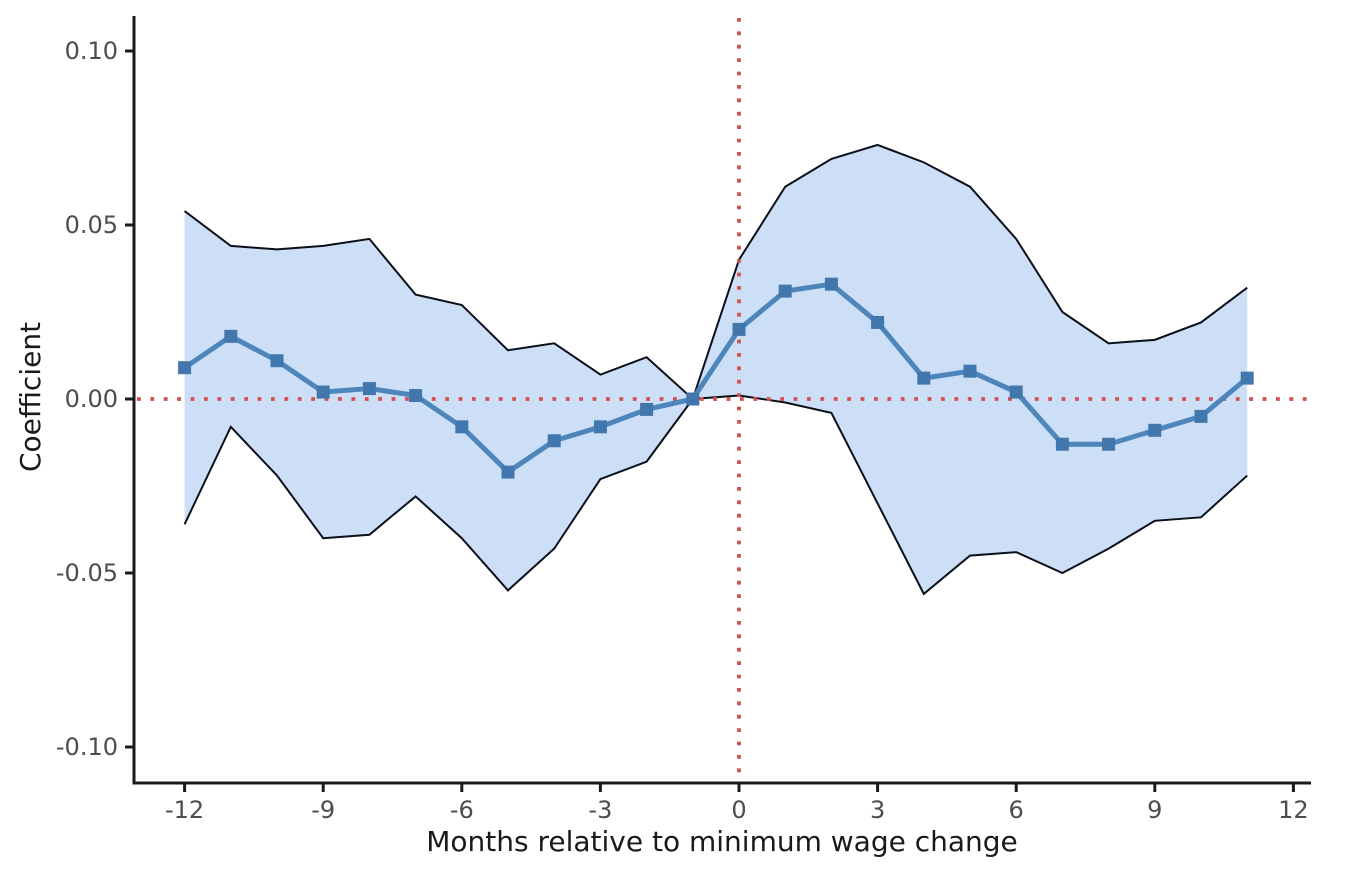  Describe the element at coordinates (1293, 810) in the screenshot. I see `x-tick-label: 12` at that location.